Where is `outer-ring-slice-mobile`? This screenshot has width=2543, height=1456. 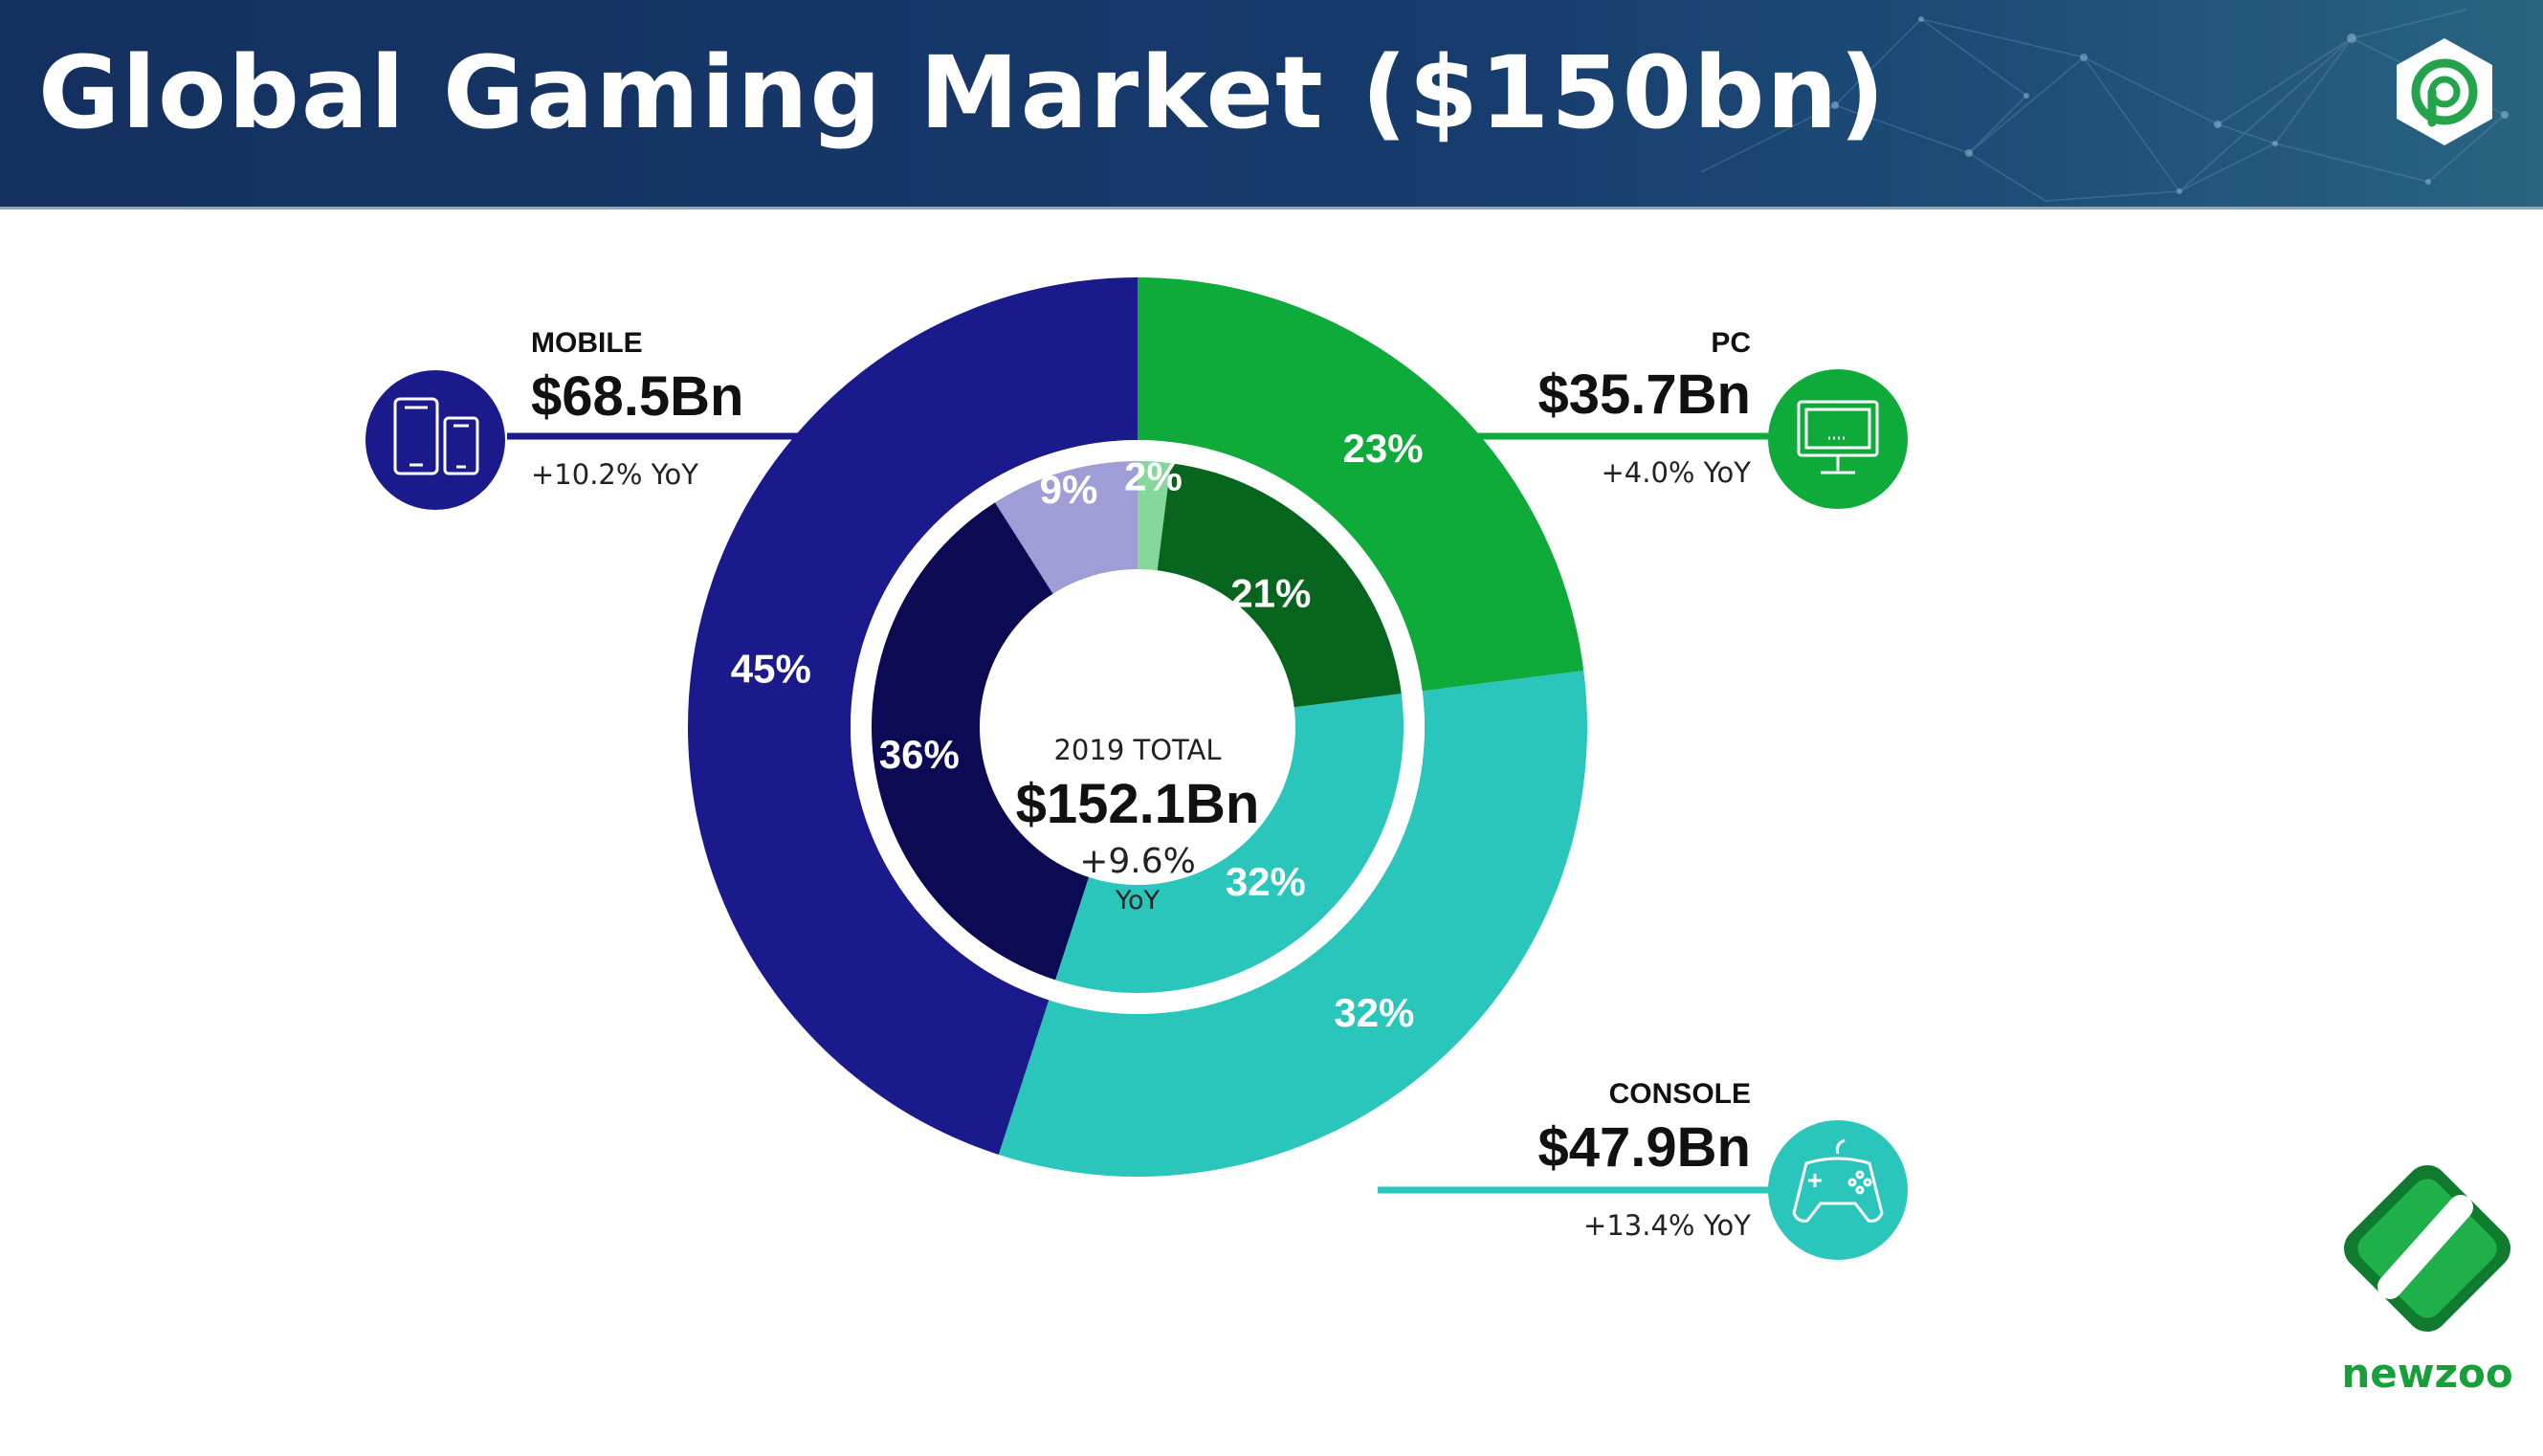
outer-ring-slice-mobile is located at coordinates (912, 716).